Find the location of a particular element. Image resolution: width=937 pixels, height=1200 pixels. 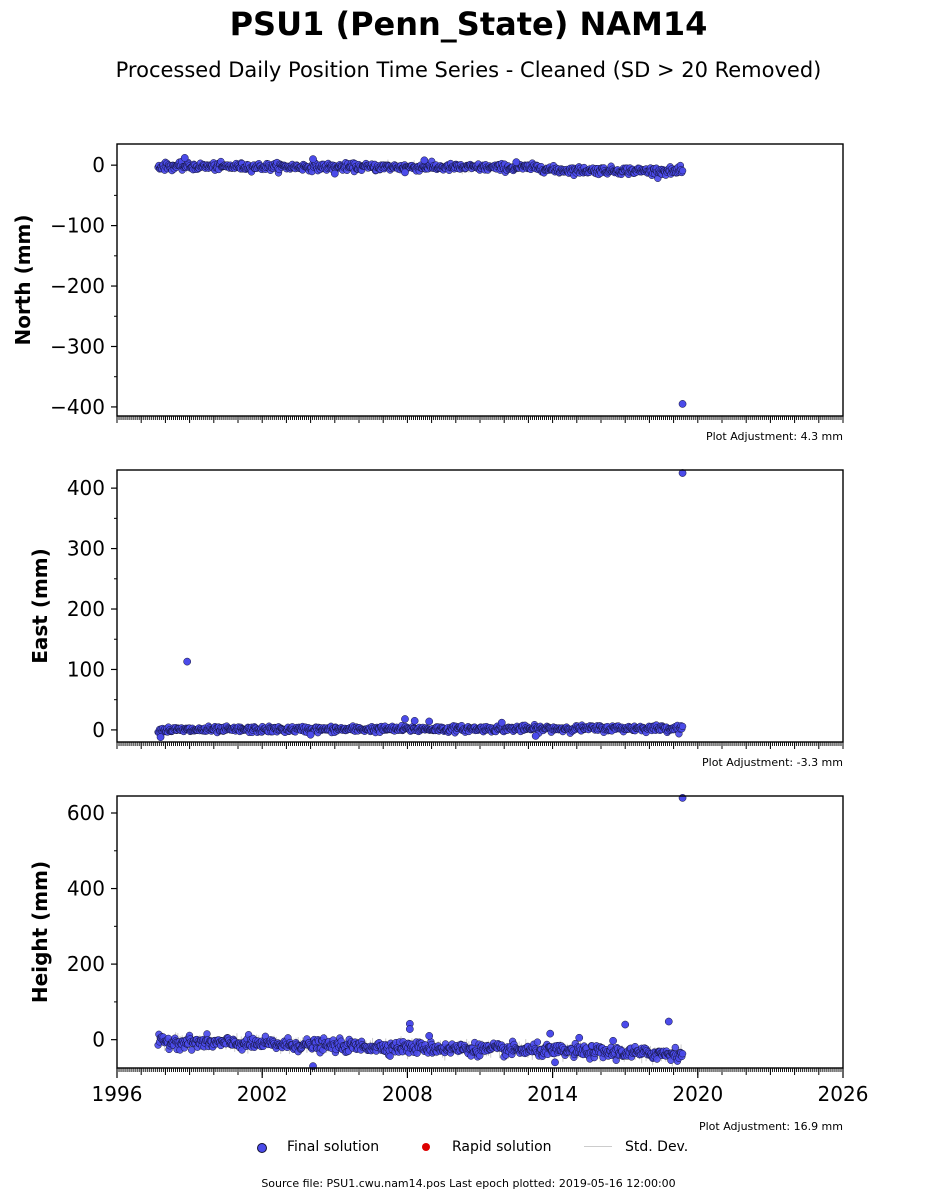

plot-adjustment-note: Plot Adjustment: 16.9 mm is located at coordinates (771, 1126).